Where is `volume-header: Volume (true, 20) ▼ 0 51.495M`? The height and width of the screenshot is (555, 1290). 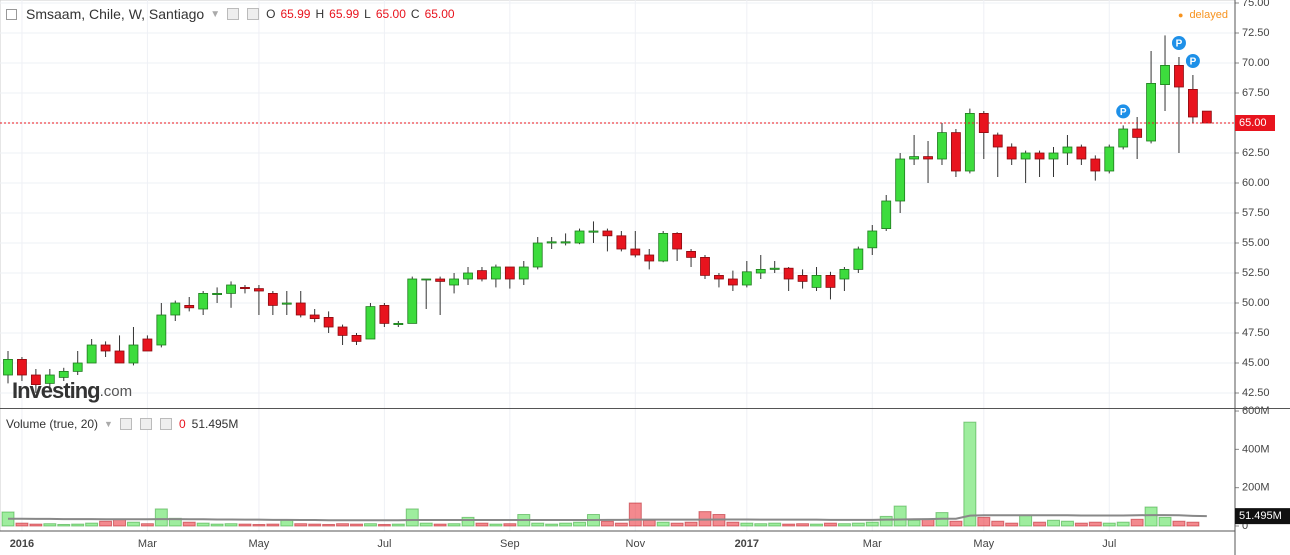 volume-header: Volume (true, 20) ▼ 0 51.495M is located at coordinates (122, 424).